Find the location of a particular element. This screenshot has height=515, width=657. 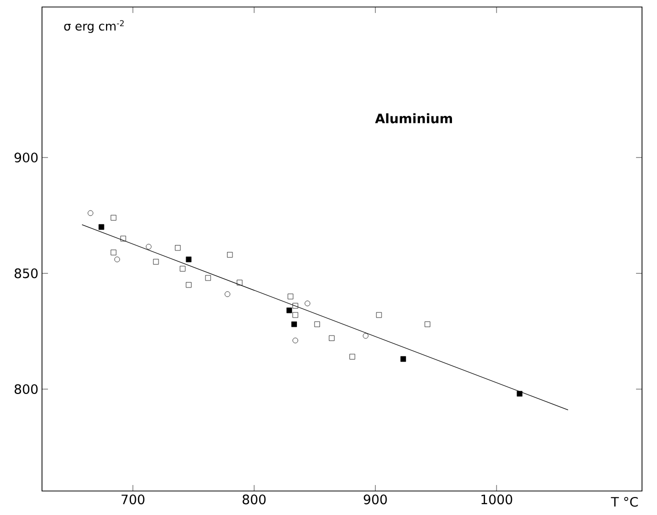

x-tick-label: 1000 is located at coordinates (496, 499).